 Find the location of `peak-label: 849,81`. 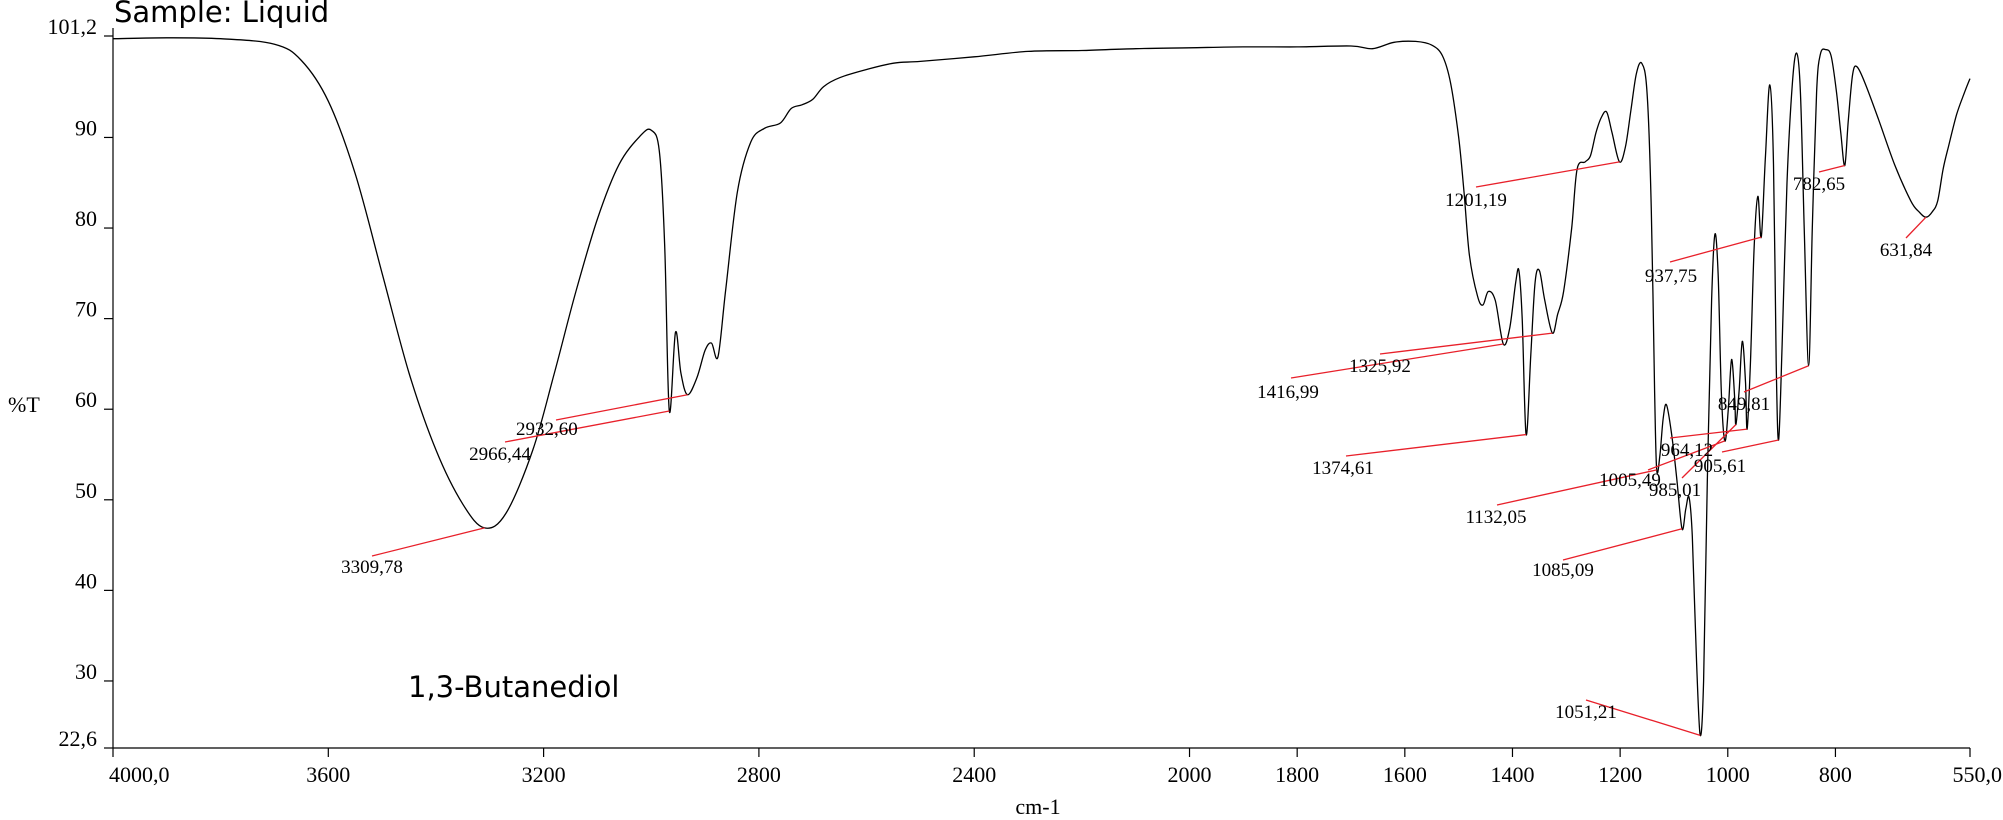

peak-label: 849,81 is located at coordinates (1744, 404).